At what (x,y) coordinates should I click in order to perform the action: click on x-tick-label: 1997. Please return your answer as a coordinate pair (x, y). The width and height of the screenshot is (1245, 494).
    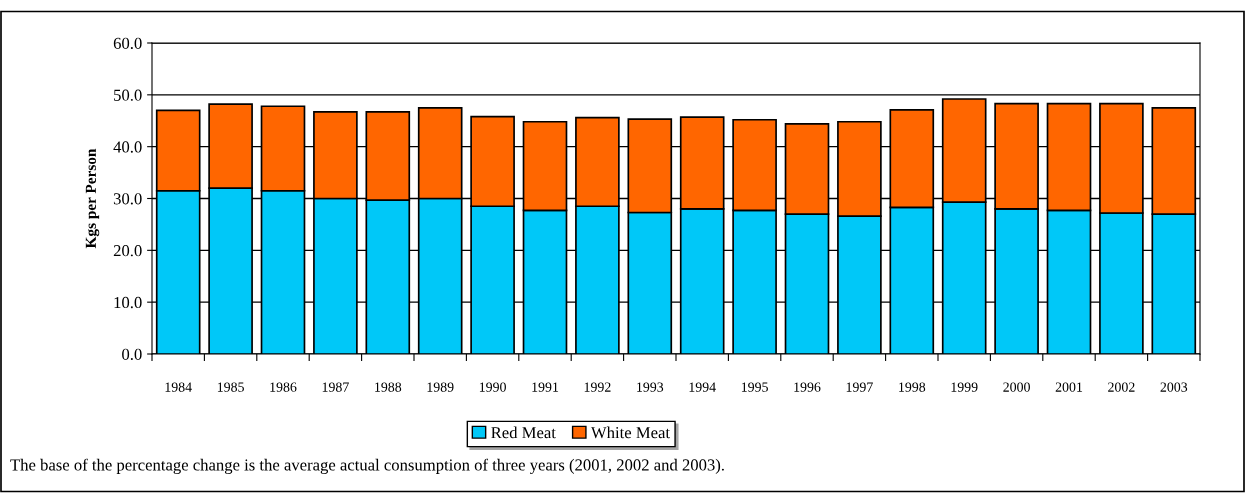
    Looking at the image, I should click on (859, 387).